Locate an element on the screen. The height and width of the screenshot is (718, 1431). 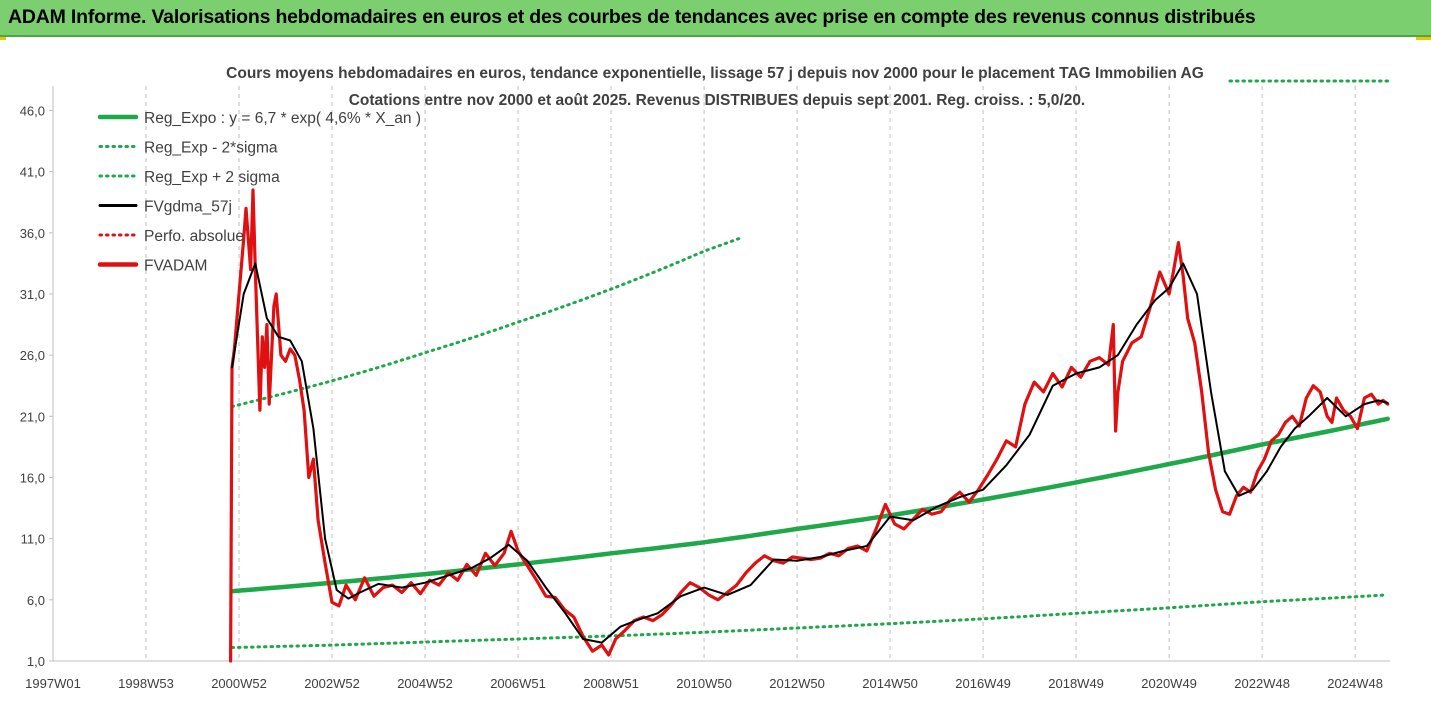
x-tick-label: 2010W50 is located at coordinates (704, 683).